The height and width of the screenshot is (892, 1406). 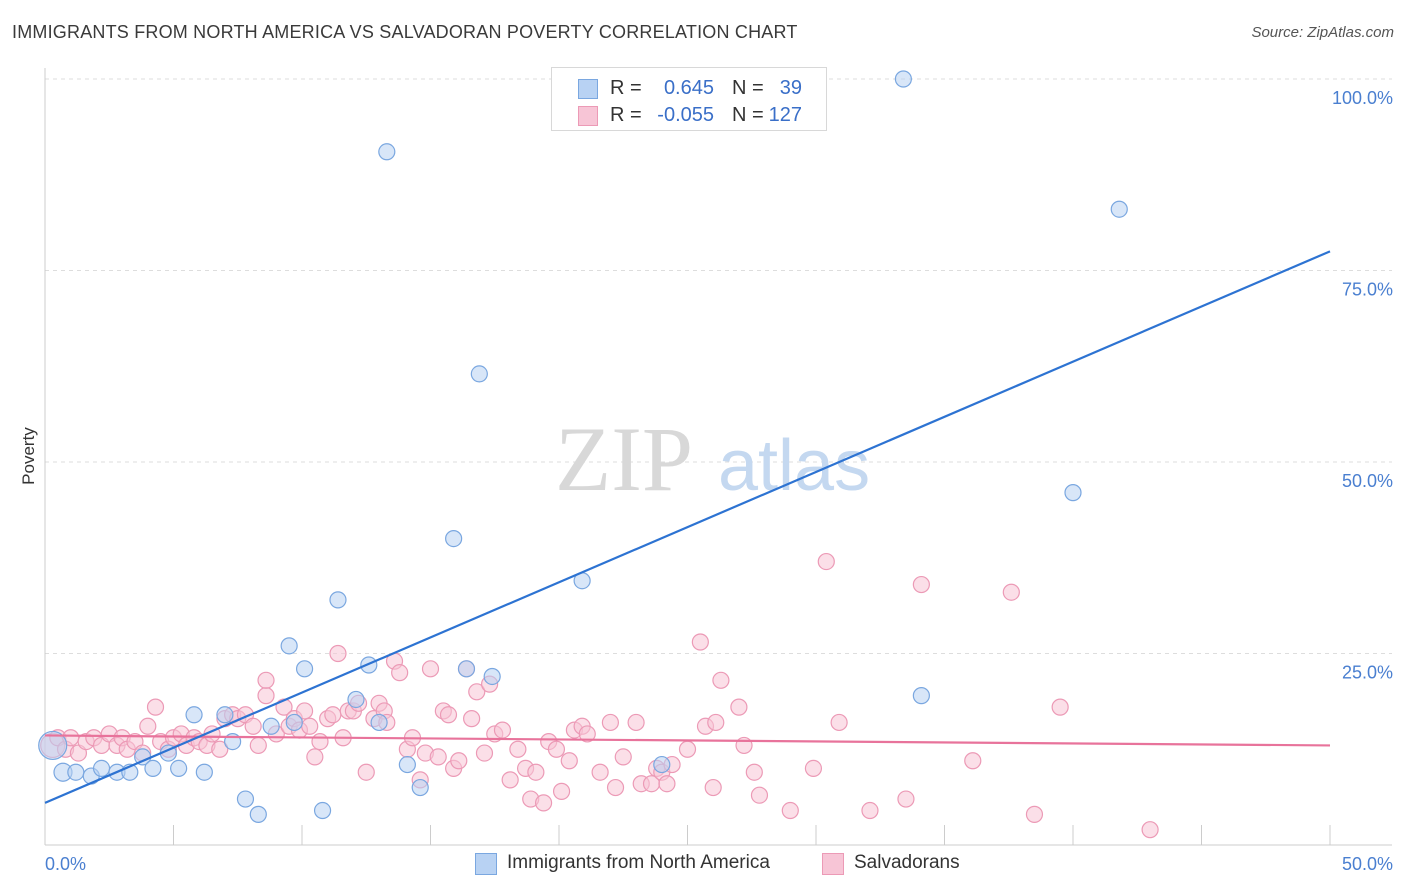 What do you see at coordinates (638, 862) in the screenshot?
I see `bottom-legend-label: Immigrants from North America` at bounding box center [638, 862].